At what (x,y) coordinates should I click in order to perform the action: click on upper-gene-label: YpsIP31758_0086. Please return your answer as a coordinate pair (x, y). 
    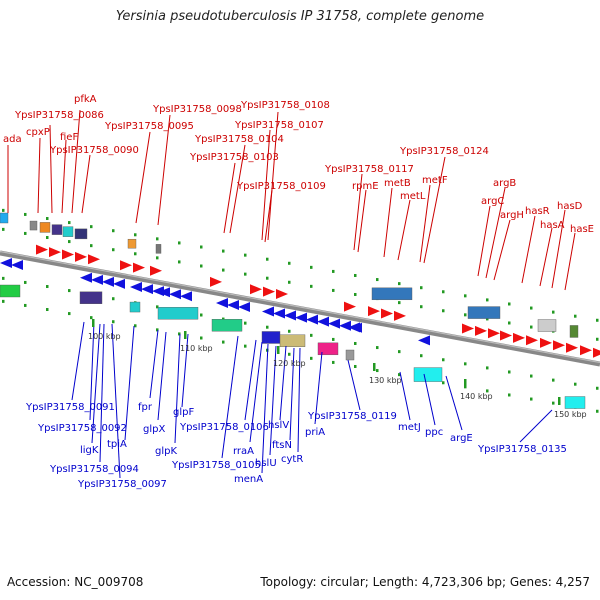
    Looking at the image, I should click on (59, 115).